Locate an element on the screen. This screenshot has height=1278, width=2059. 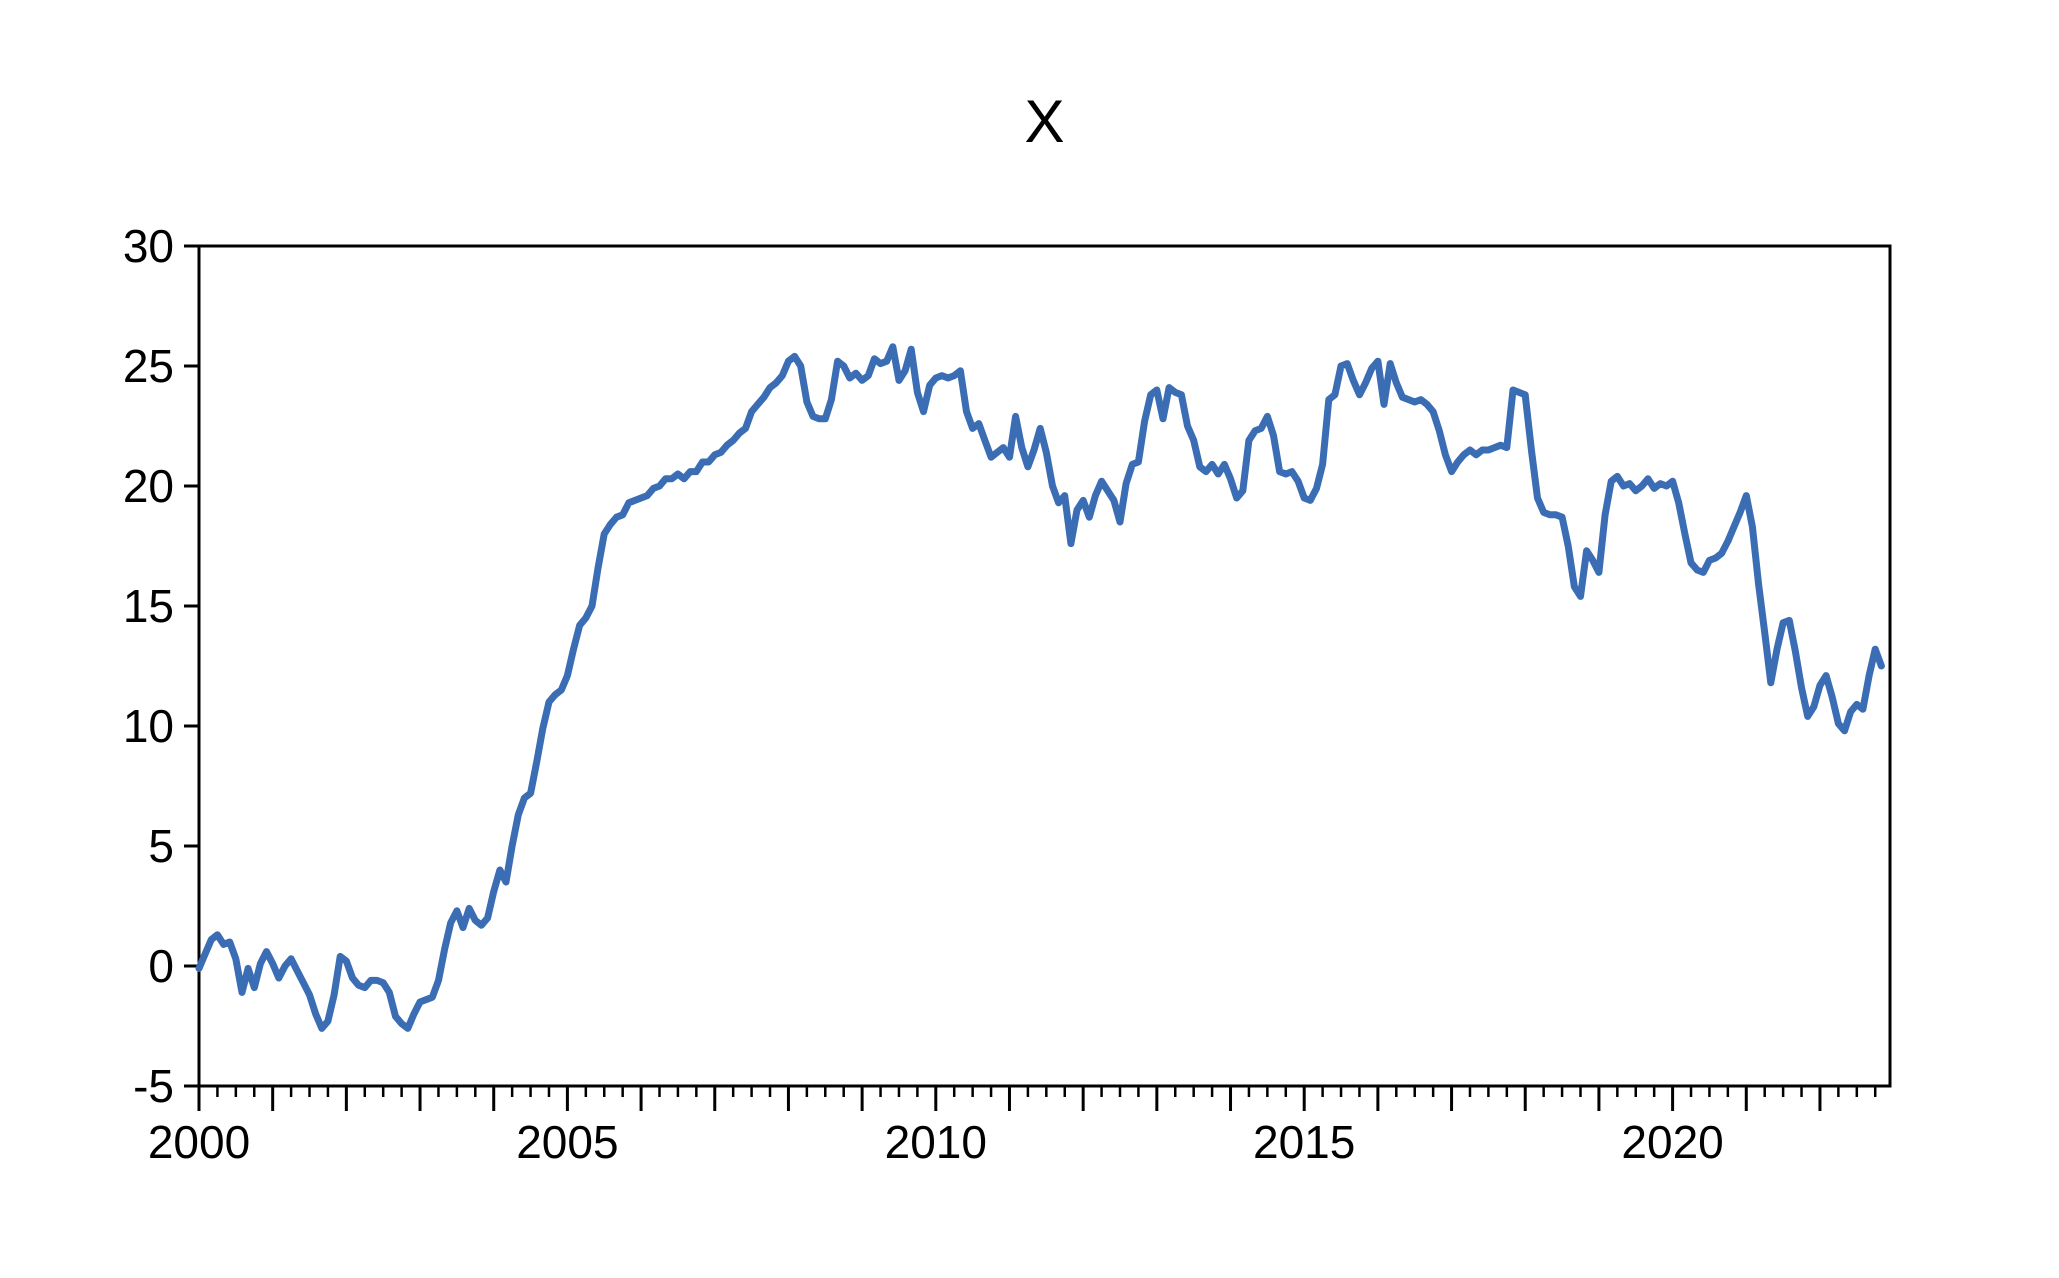
x-axis-tick-label: 2010 is located at coordinates (936, 1142).